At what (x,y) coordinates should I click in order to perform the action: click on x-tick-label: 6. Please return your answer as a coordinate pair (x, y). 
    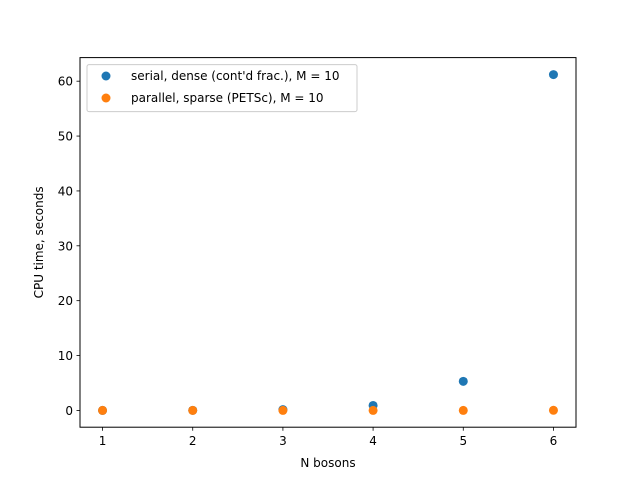
    Looking at the image, I should click on (554, 441).